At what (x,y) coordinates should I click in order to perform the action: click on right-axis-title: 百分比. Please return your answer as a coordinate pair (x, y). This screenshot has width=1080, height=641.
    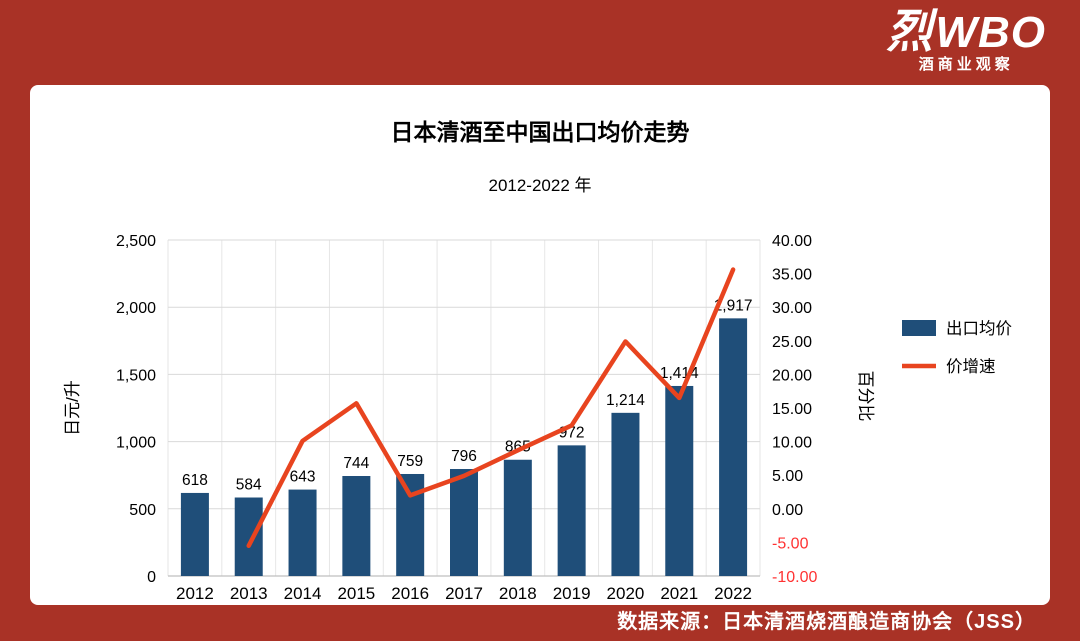
    Looking at the image, I should click on (865, 396).